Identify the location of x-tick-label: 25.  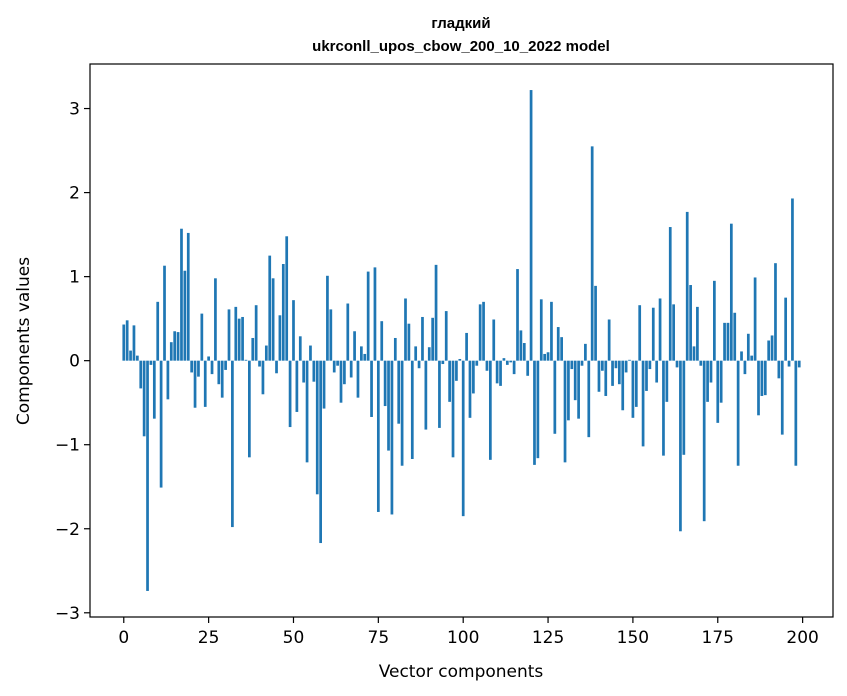
(209, 638).